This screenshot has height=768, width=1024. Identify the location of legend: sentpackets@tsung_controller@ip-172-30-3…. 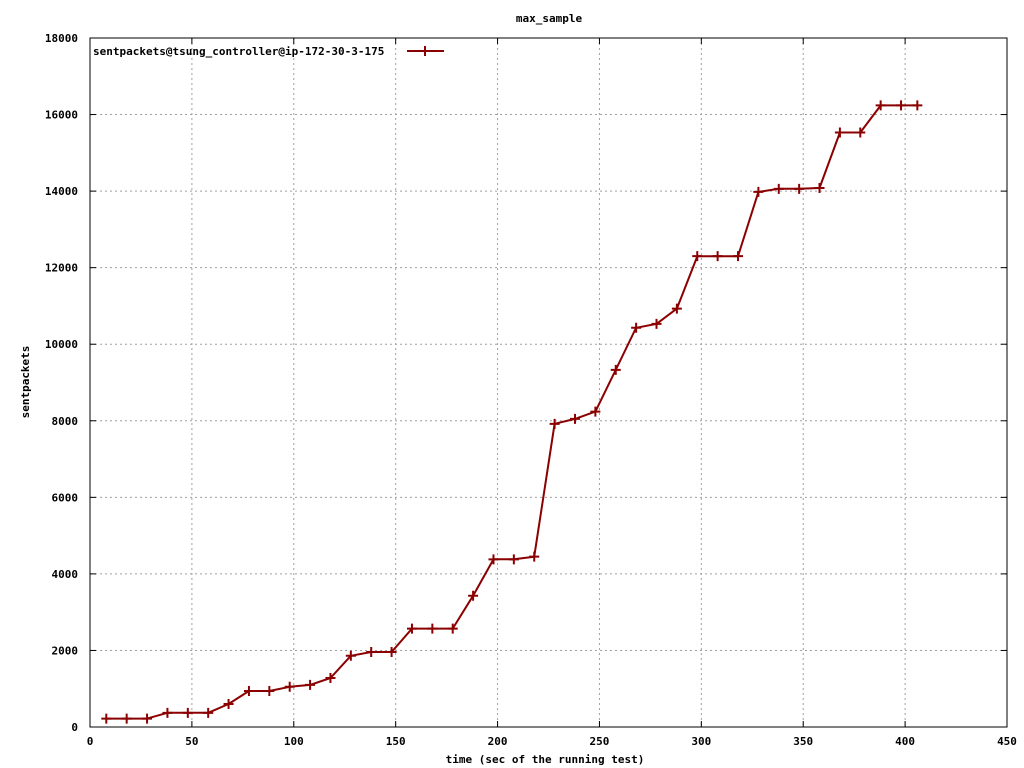
(268, 51).